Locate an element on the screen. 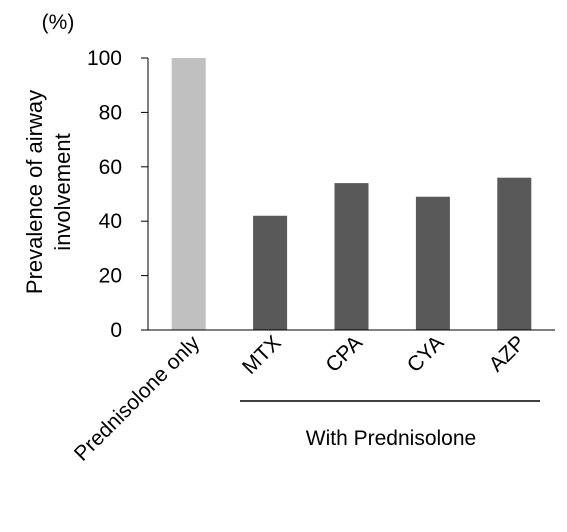 The width and height of the screenshot is (567, 532). bar-mtx is located at coordinates (270, 272).